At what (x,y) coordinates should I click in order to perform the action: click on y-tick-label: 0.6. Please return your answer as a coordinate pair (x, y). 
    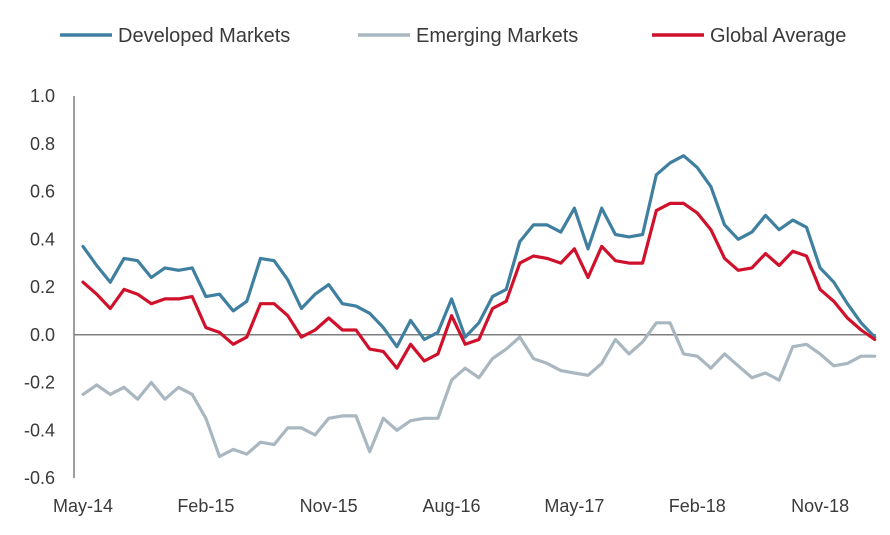
    Looking at the image, I should click on (42, 192).